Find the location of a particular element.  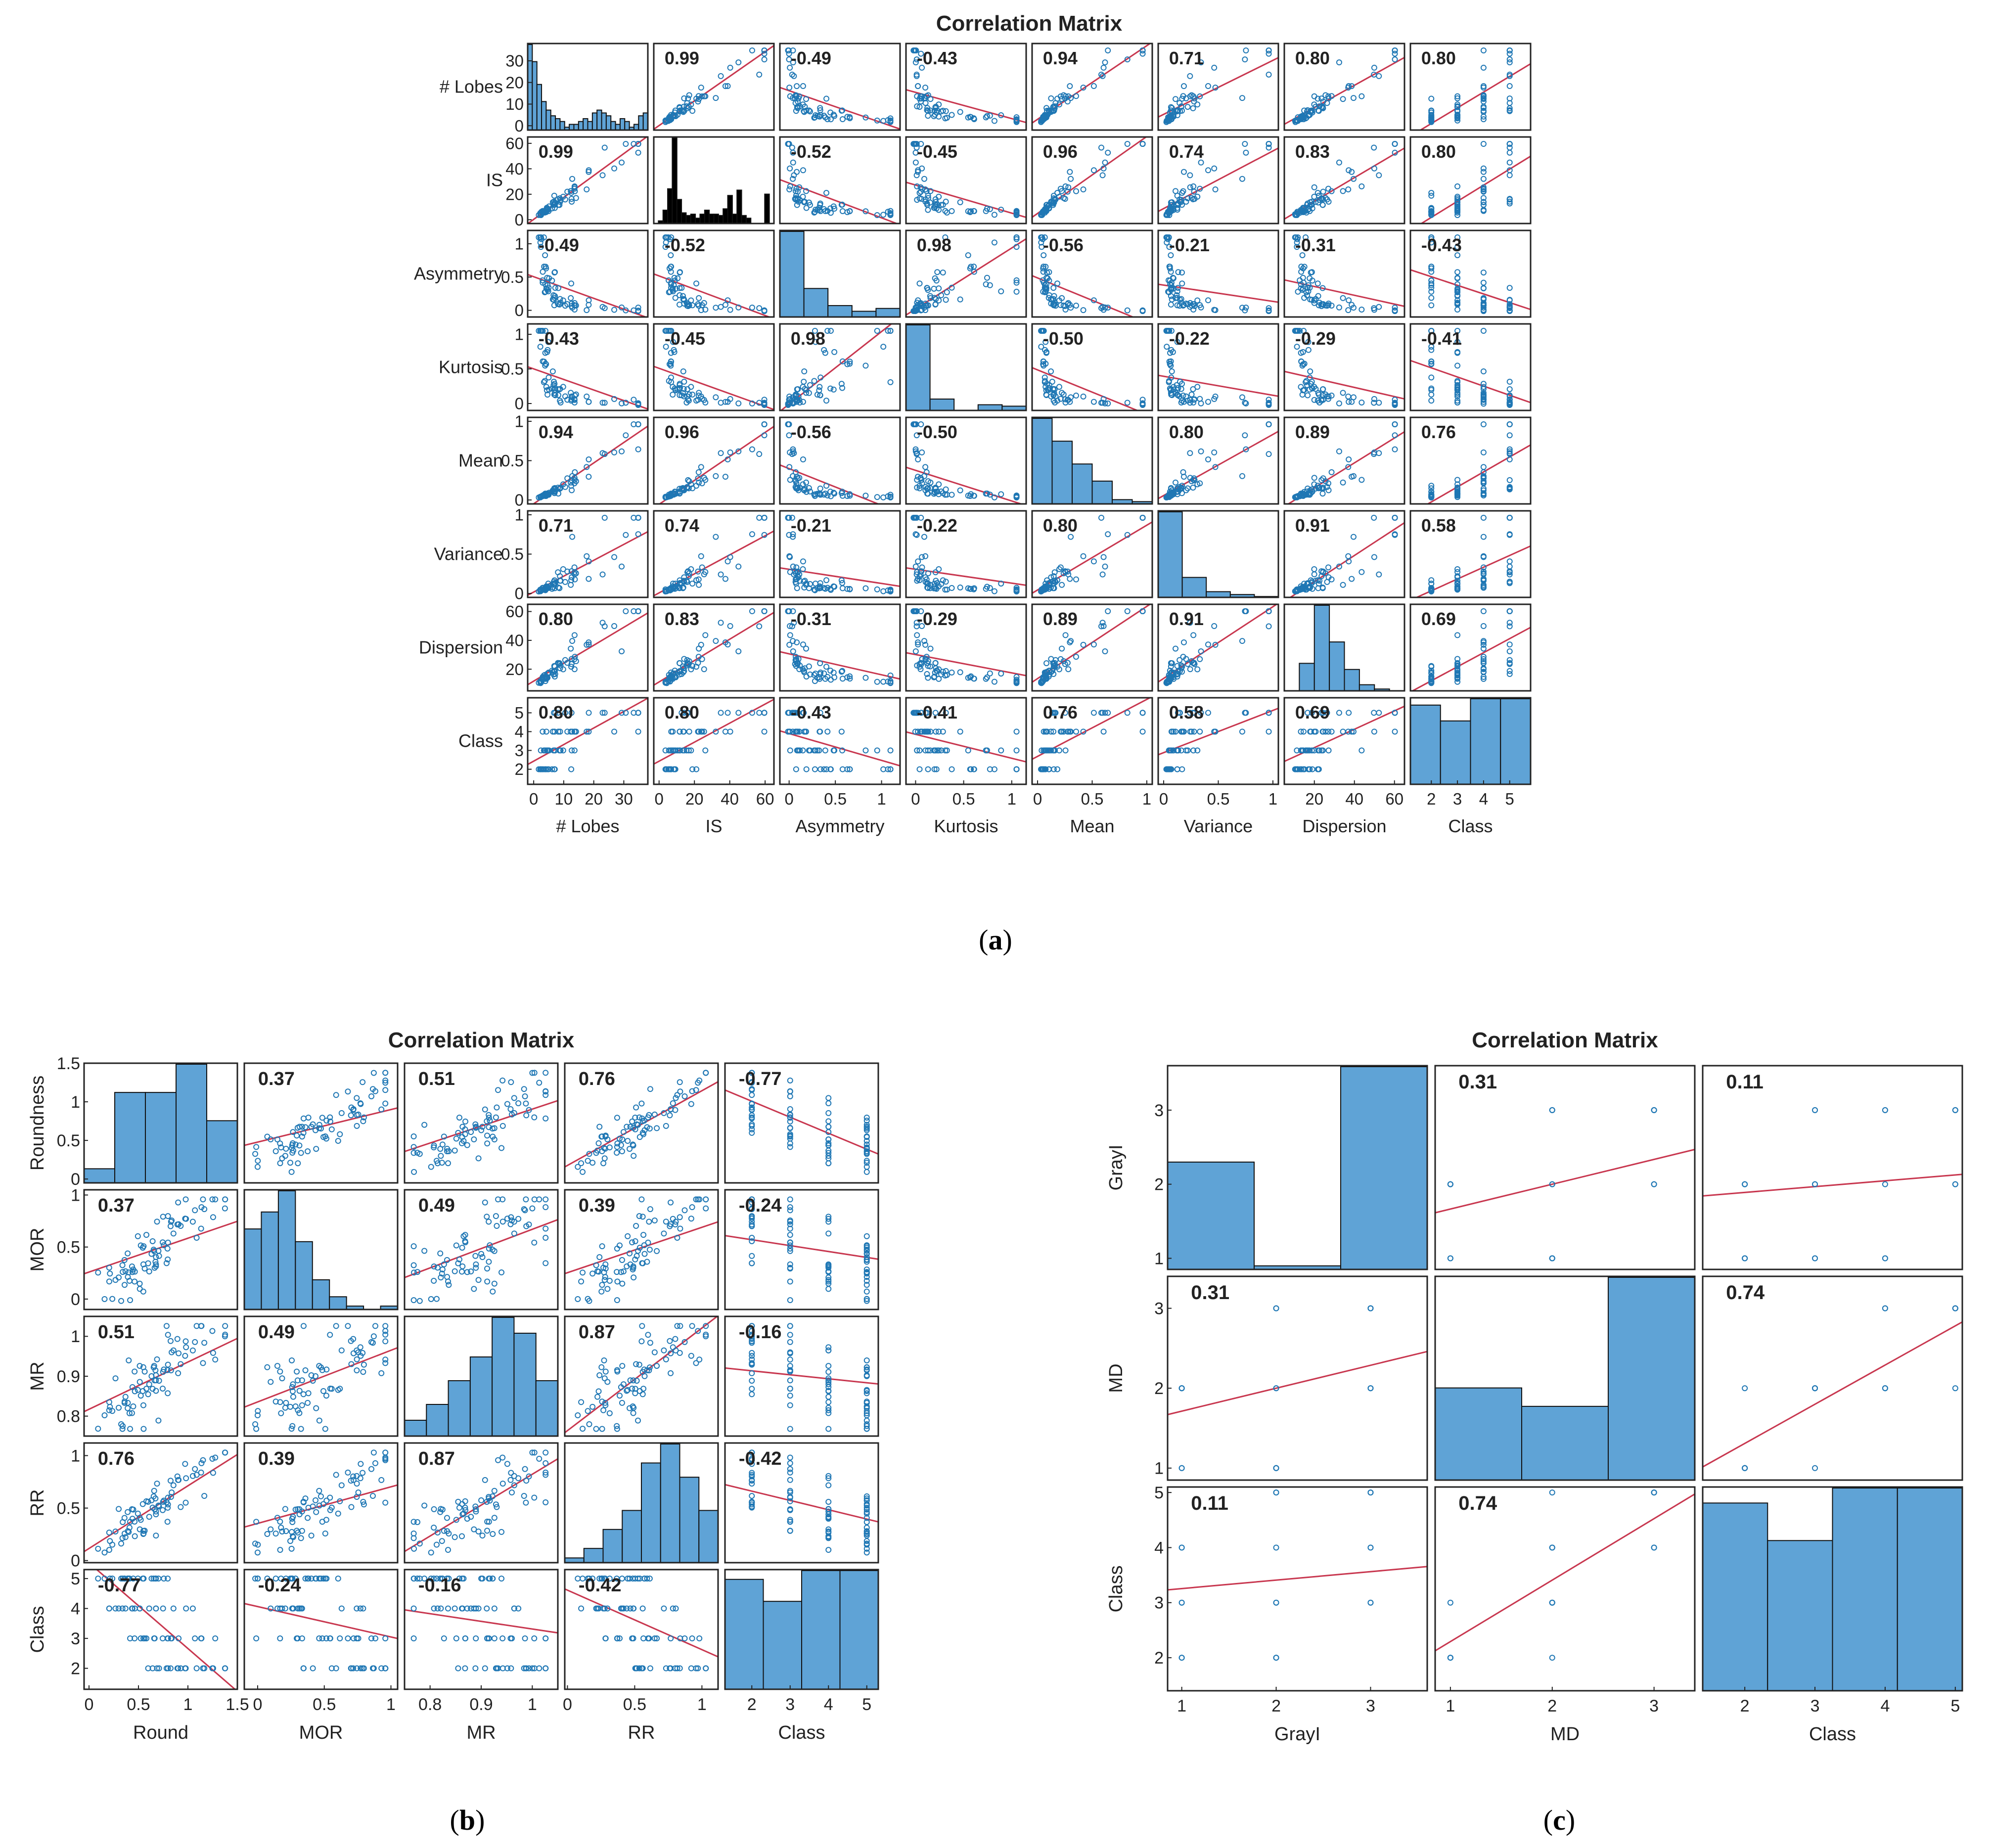

x-tick-label: 60 is located at coordinates (1394, 799).